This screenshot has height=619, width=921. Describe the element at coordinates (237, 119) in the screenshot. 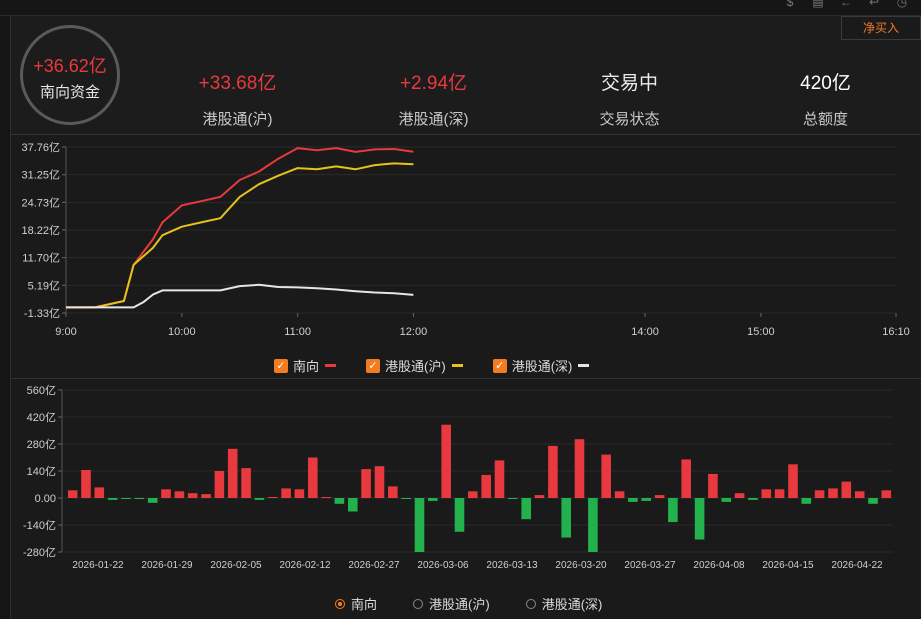

I see `stat-sh-label: 港股通(沪)` at that location.